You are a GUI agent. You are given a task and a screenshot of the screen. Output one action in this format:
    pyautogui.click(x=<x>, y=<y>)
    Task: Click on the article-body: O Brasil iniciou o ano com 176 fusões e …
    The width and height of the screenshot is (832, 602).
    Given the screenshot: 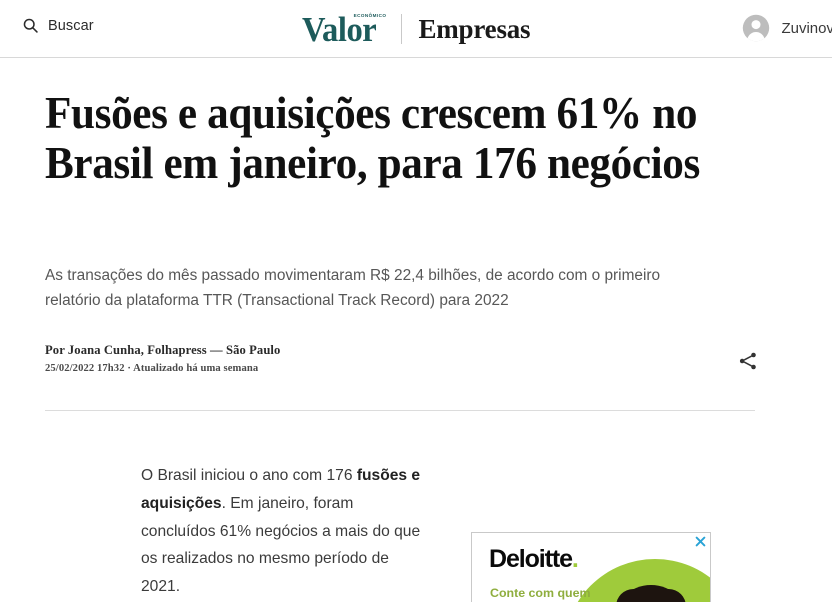 What is the action you would take?
    pyautogui.click(x=286, y=531)
    